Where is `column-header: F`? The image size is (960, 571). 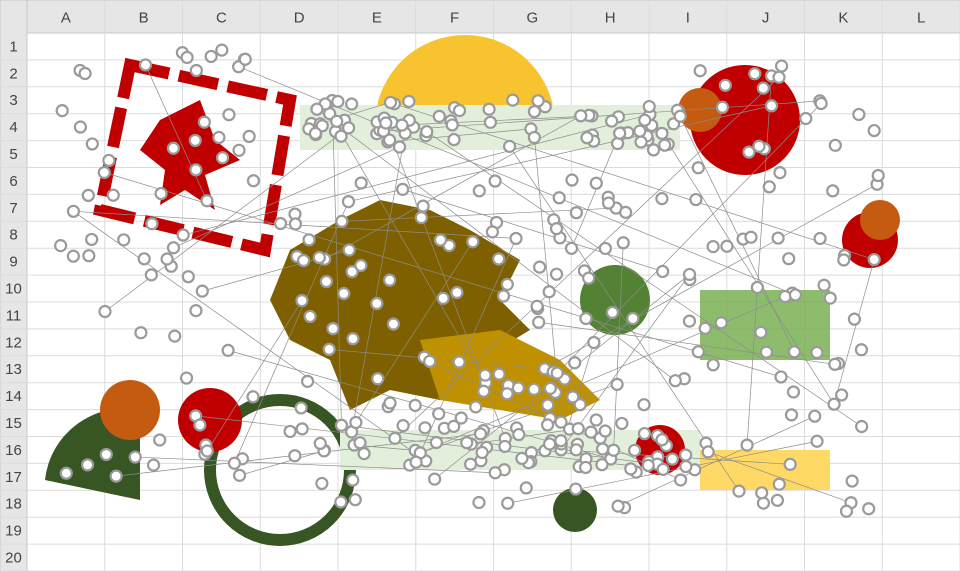 column-header: F is located at coordinates (454, 17).